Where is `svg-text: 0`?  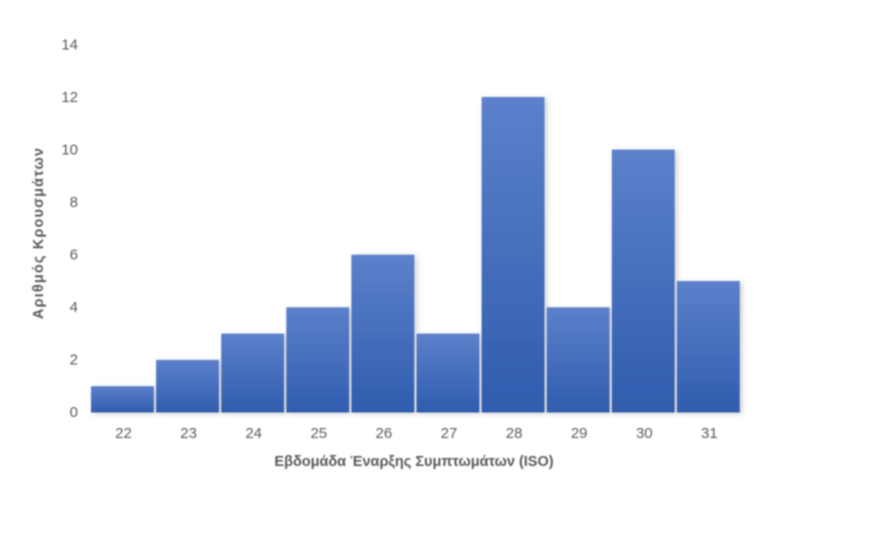
svg-text: 0 is located at coordinates (74, 412).